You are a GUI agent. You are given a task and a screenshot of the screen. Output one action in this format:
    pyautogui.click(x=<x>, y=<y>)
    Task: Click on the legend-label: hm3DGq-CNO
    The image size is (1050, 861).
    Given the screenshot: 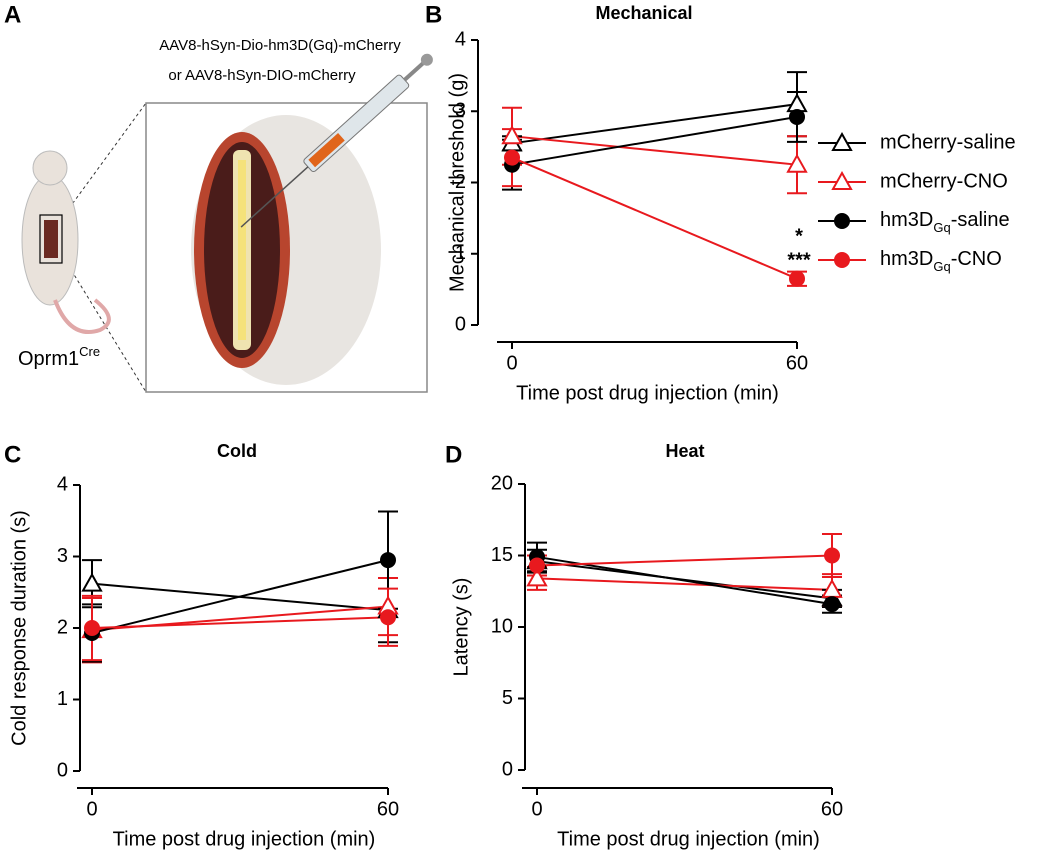 What is the action you would take?
    pyautogui.click(x=941, y=261)
    